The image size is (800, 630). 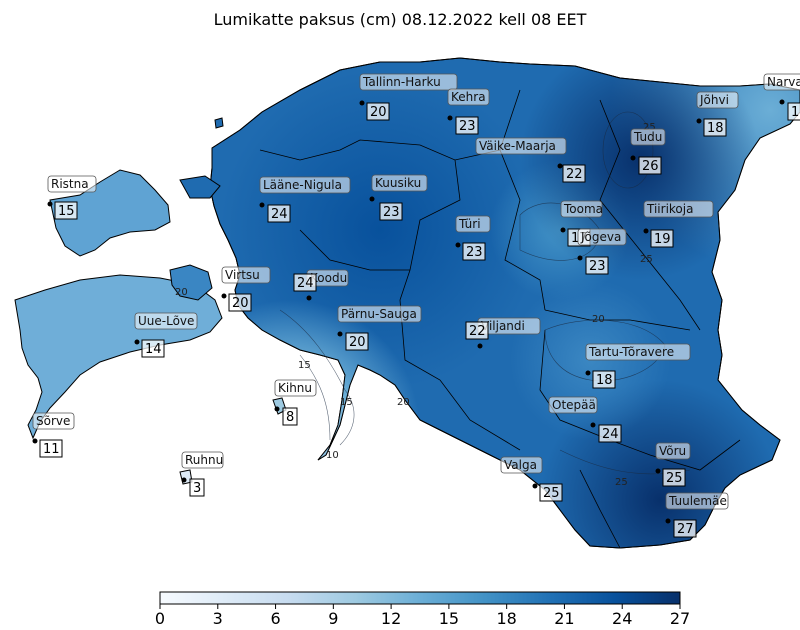 I want to click on hiiumaa-island, so click(x=110, y=213).